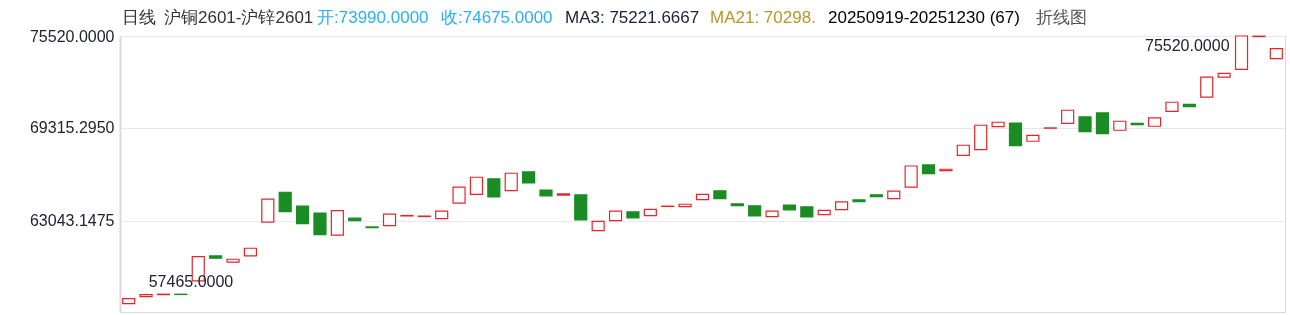 The width and height of the screenshot is (1290, 315). I want to click on text: MA3: 75221.6667, so click(632, 17).